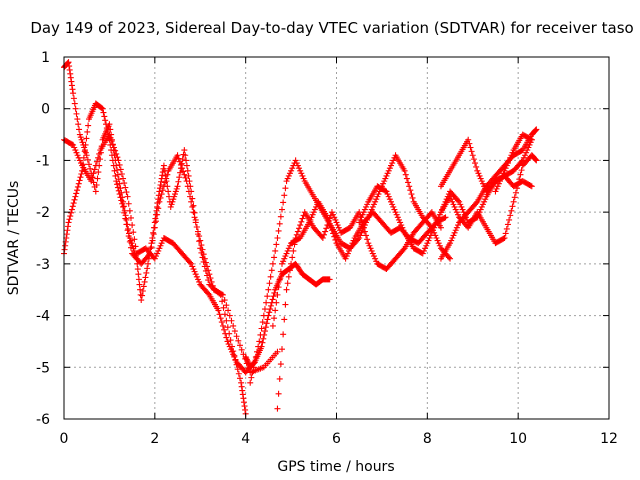 The image size is (640, 480). Describe the element at coordinates (154, 439) in the screenshot. I see `x-tick-label: 2` at that location.